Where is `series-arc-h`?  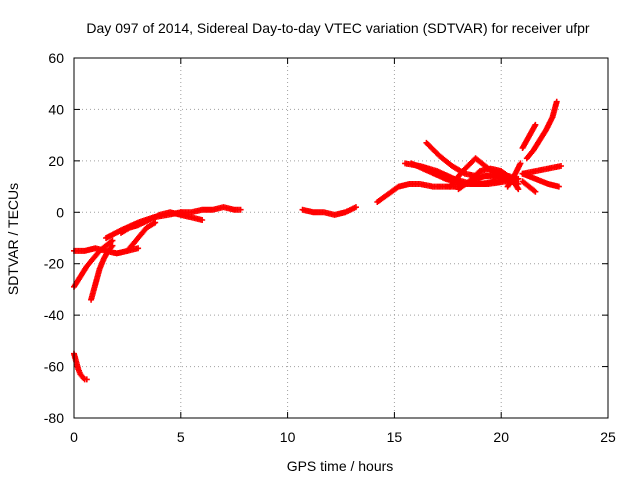 series-arc-h is located at coordinates (210, 210).